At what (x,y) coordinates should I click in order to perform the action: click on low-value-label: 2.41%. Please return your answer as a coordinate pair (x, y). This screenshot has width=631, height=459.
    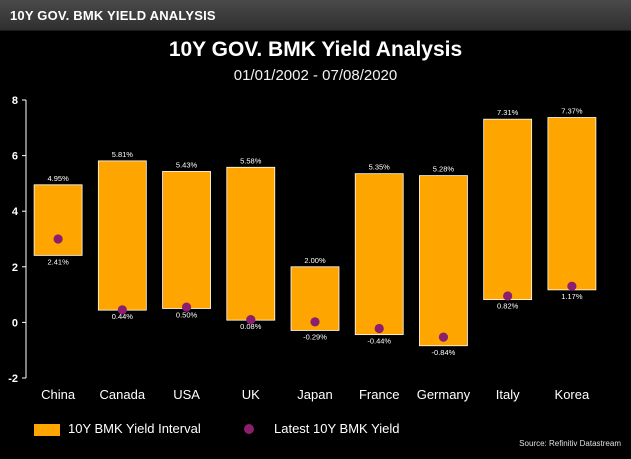
    Looking at the image, I should click on (58, 261).